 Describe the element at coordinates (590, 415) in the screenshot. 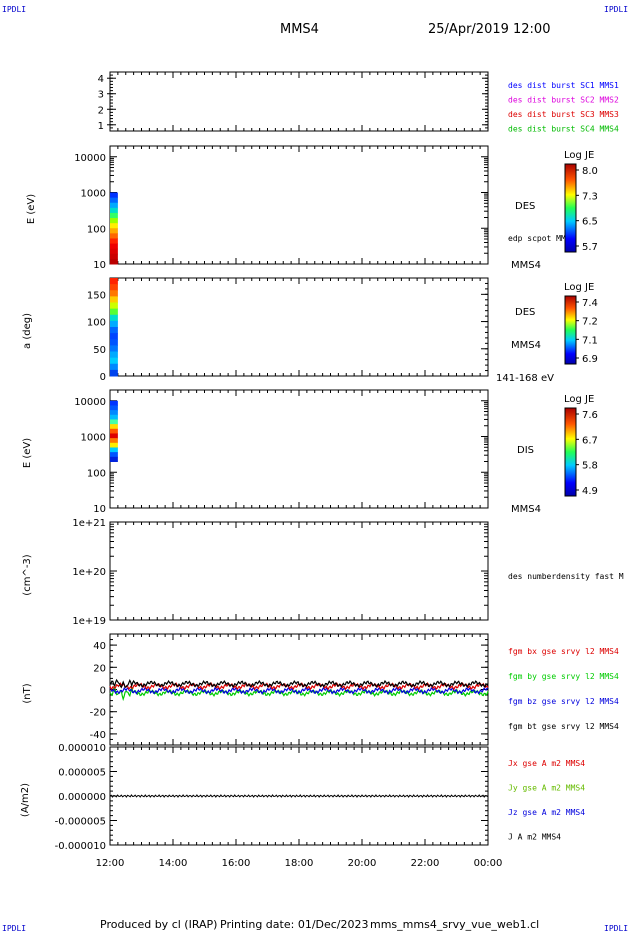

I see `colorbar-dis-energy-tick-label: 7.6` at that location.